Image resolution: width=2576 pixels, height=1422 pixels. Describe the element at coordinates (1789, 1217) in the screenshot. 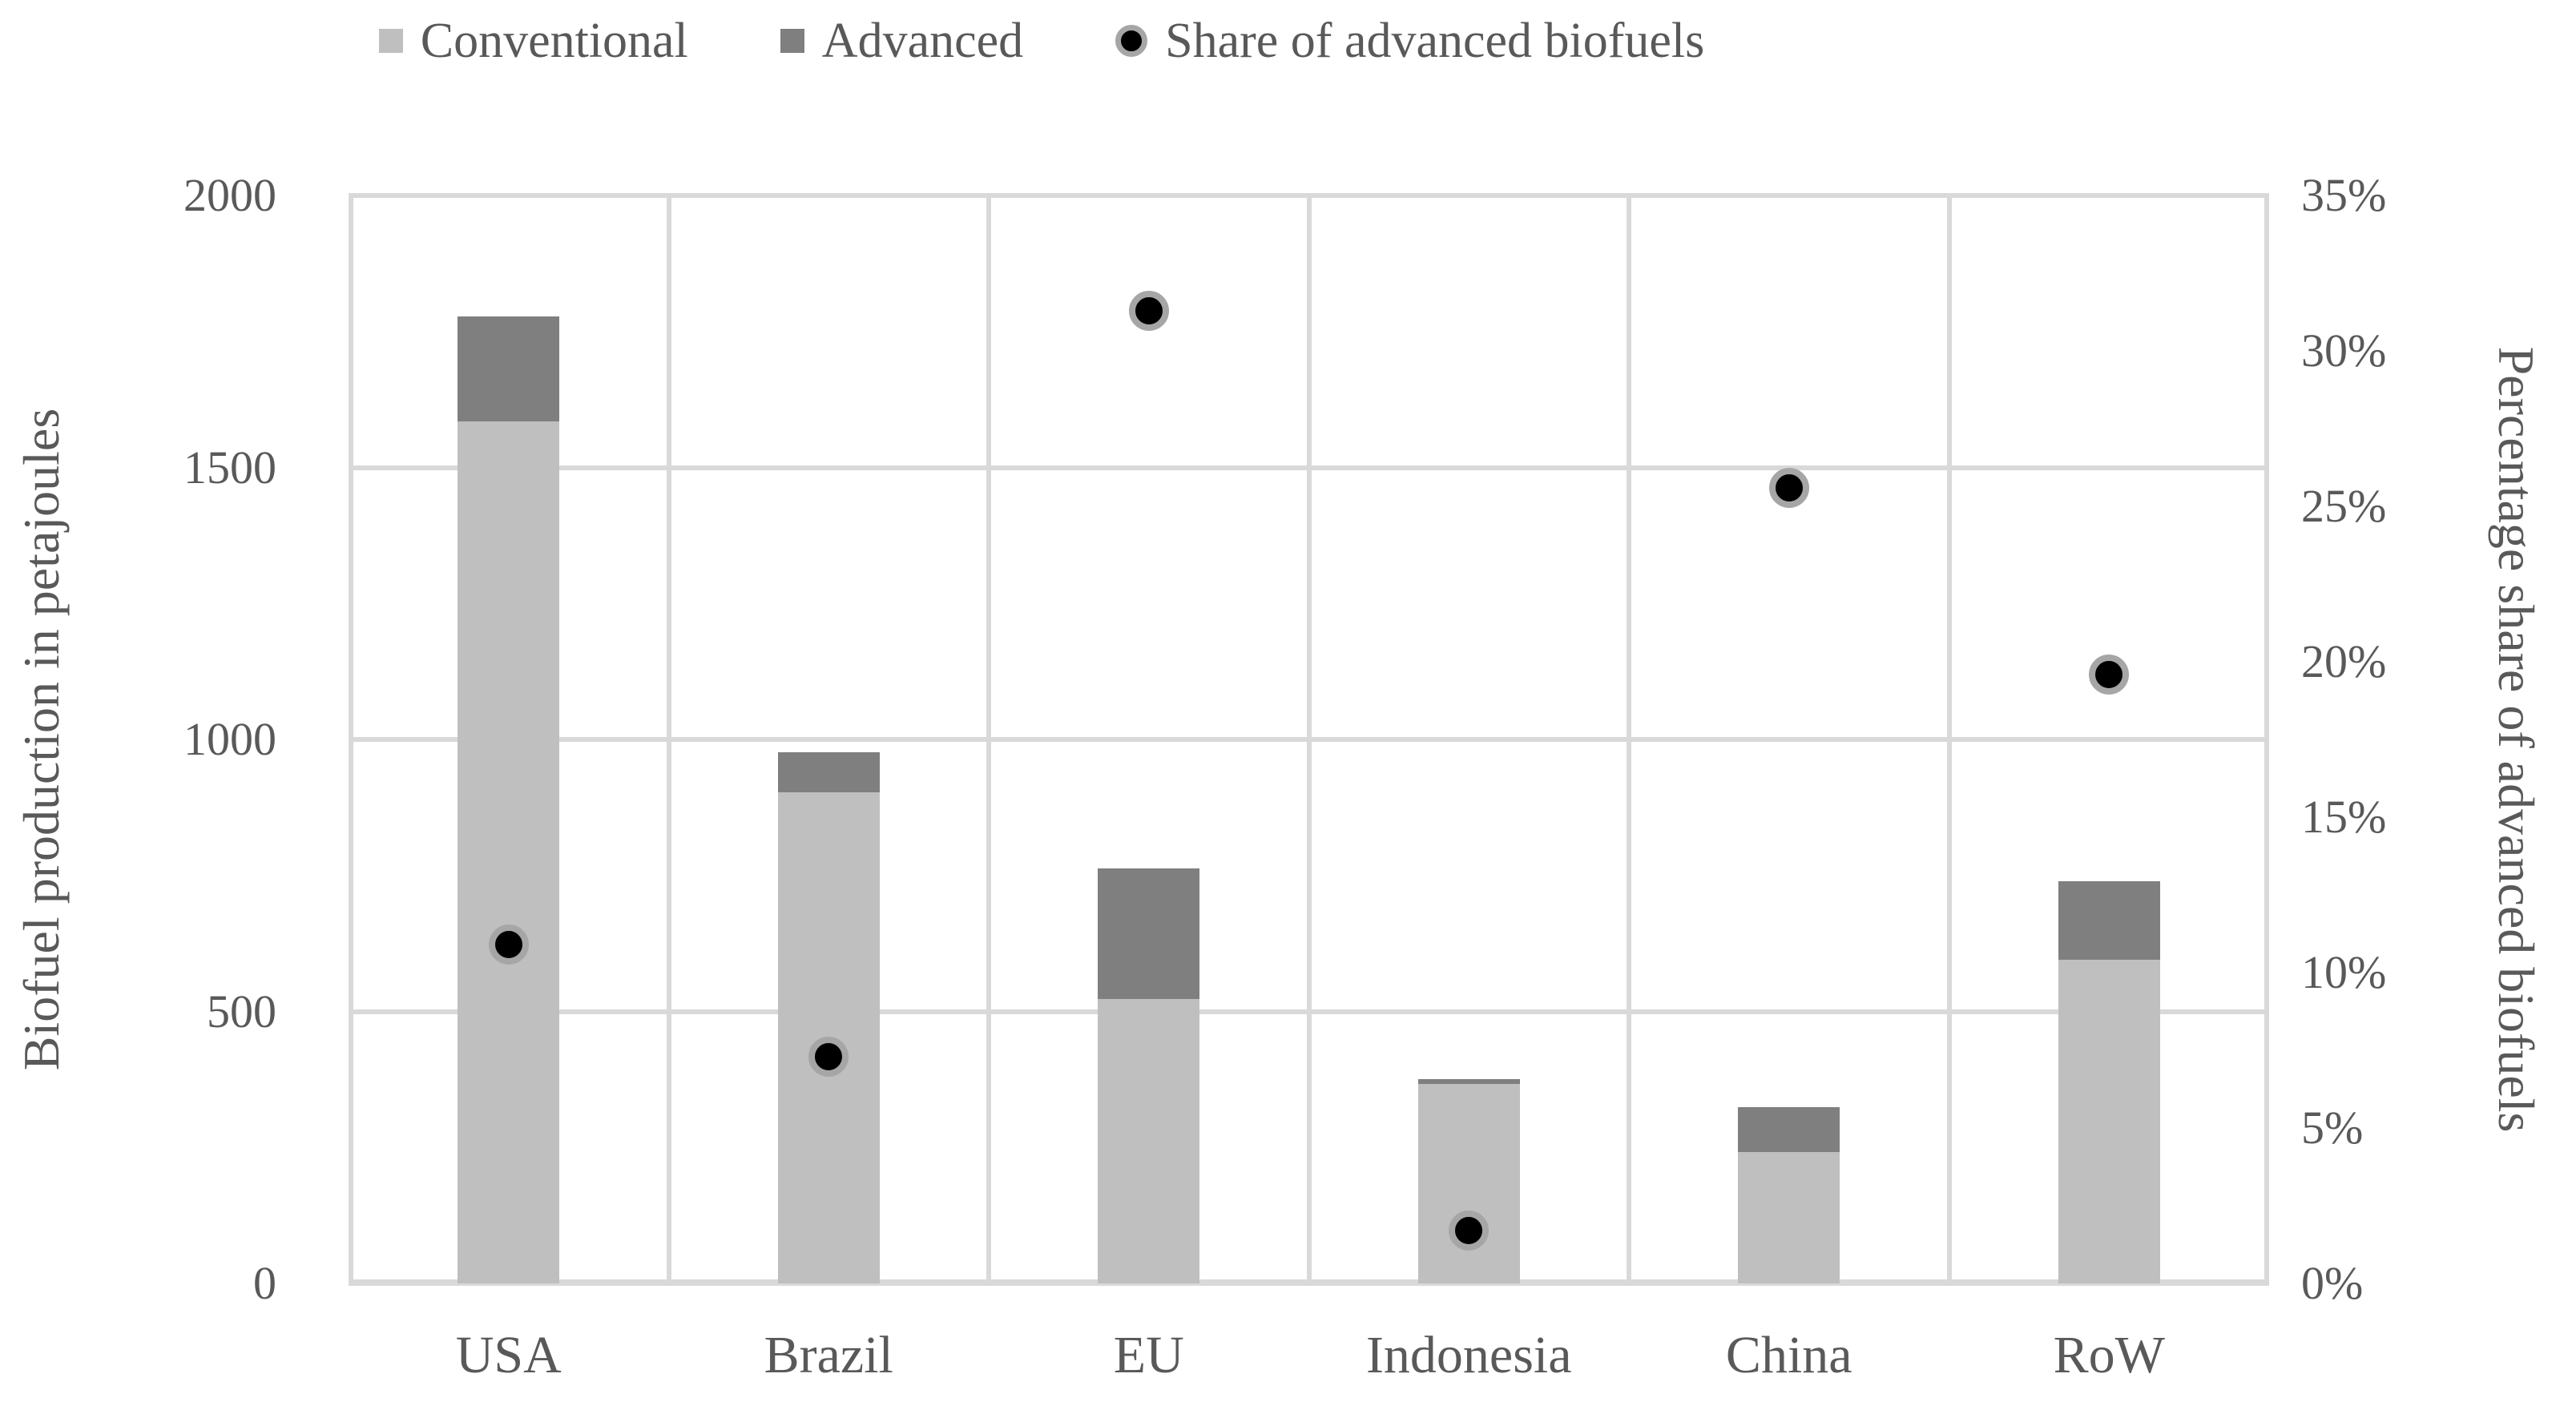

I see `bar-conventional-china` at that location.